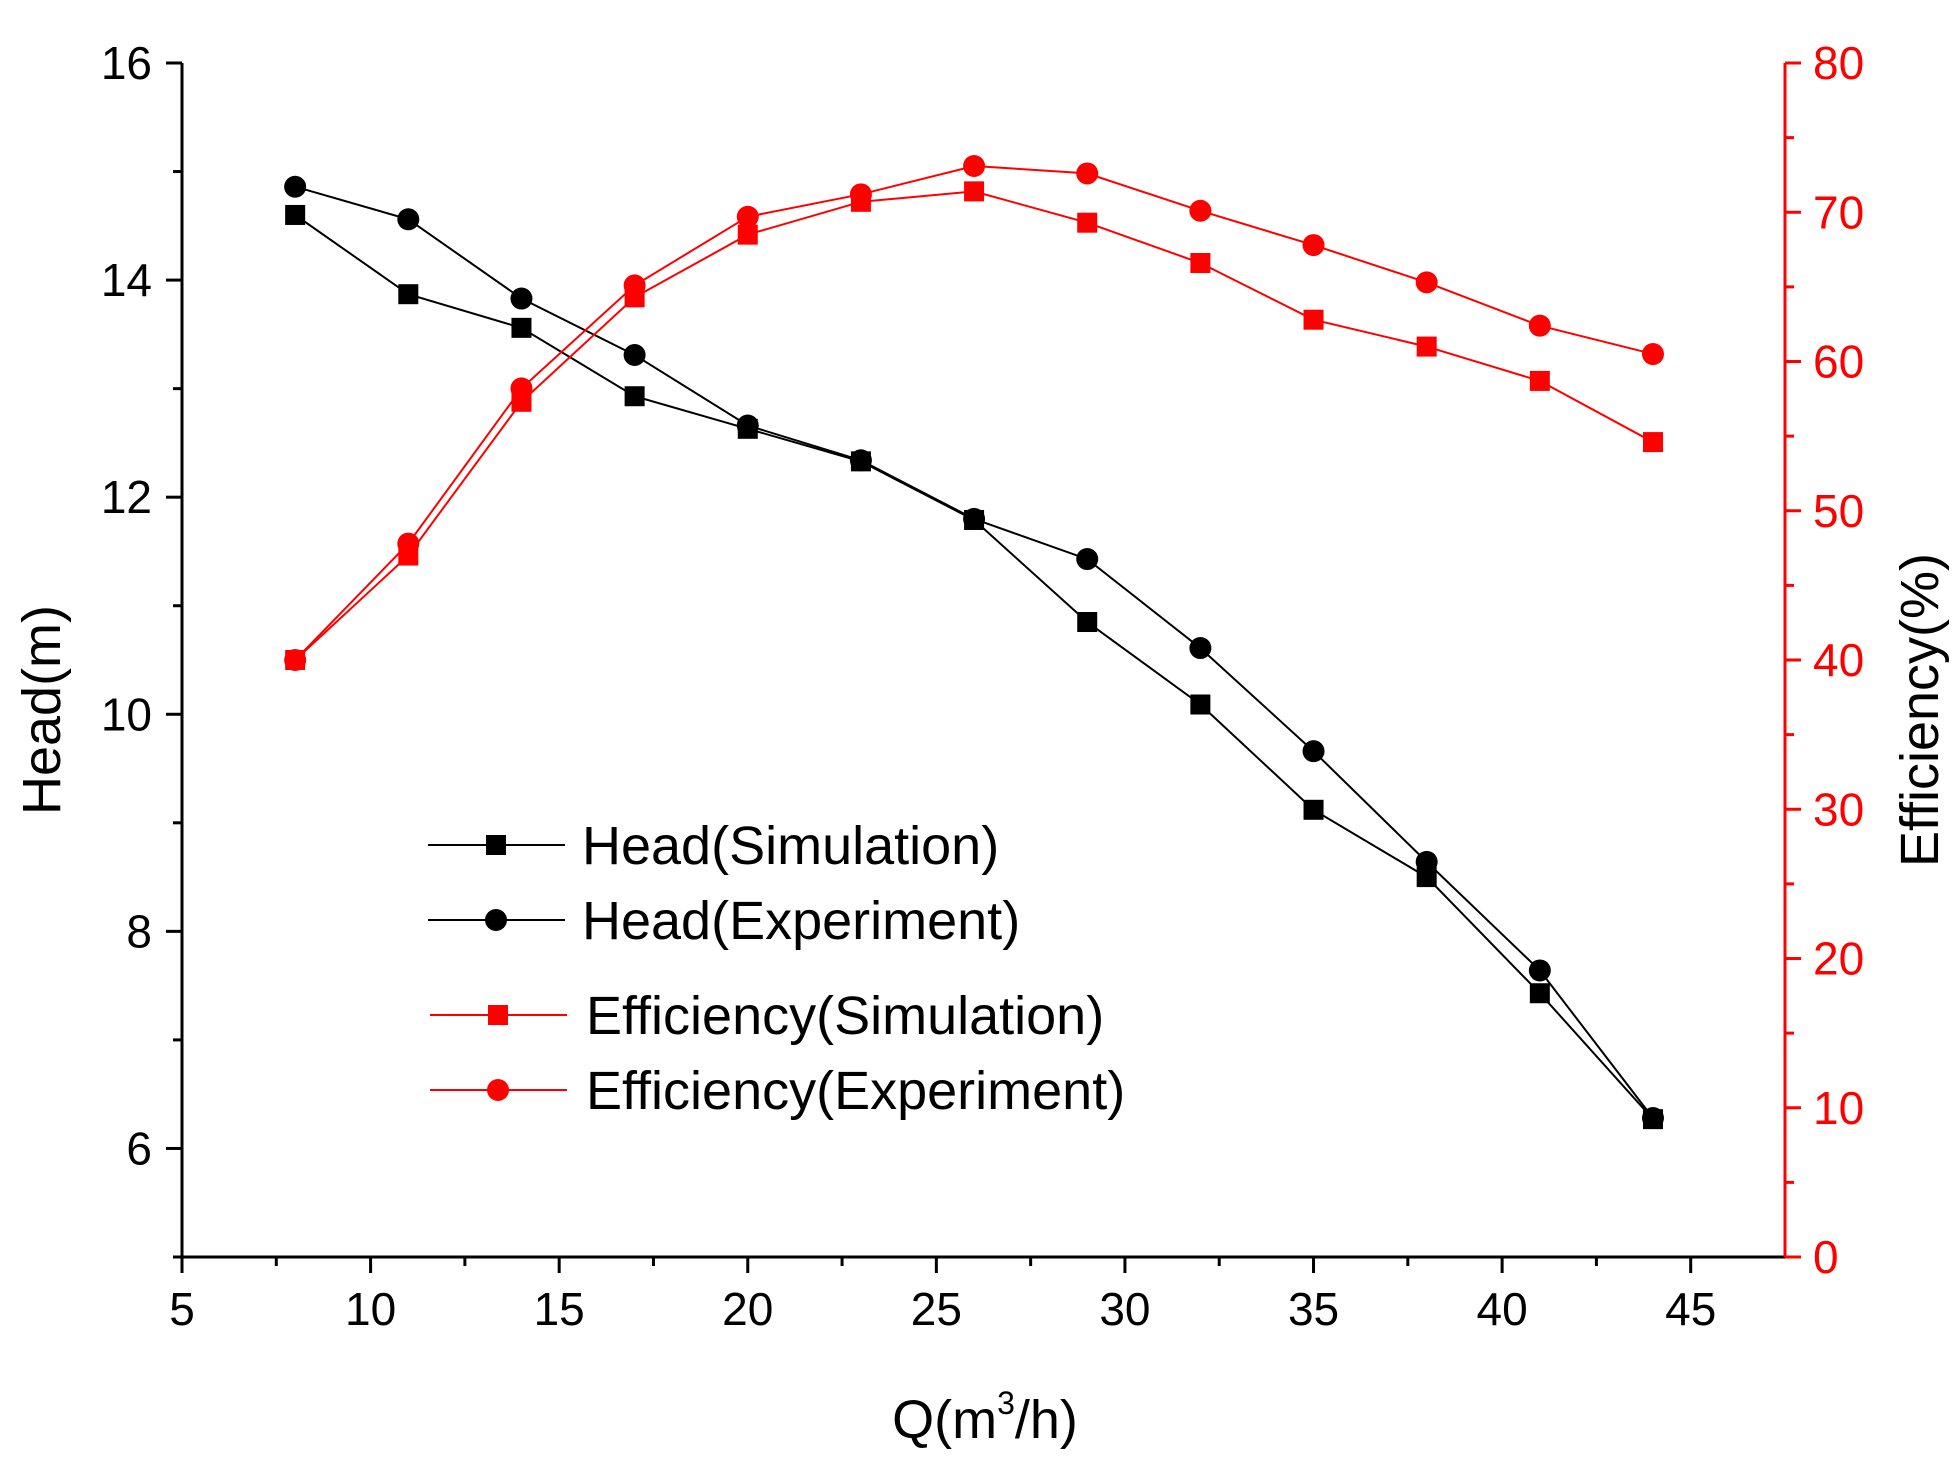 The image size is (1960, 1466). What do you see at coordinates (1124, 1309) in the screenshot?
I see `x-tick-label: 30` at bounding box center [1124, 1309].